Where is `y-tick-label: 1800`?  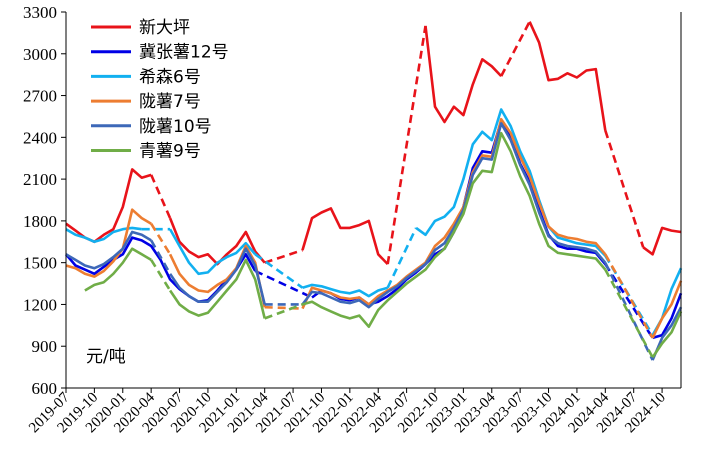
y-tick-label: 1800 is located at coordinates (40, 221).